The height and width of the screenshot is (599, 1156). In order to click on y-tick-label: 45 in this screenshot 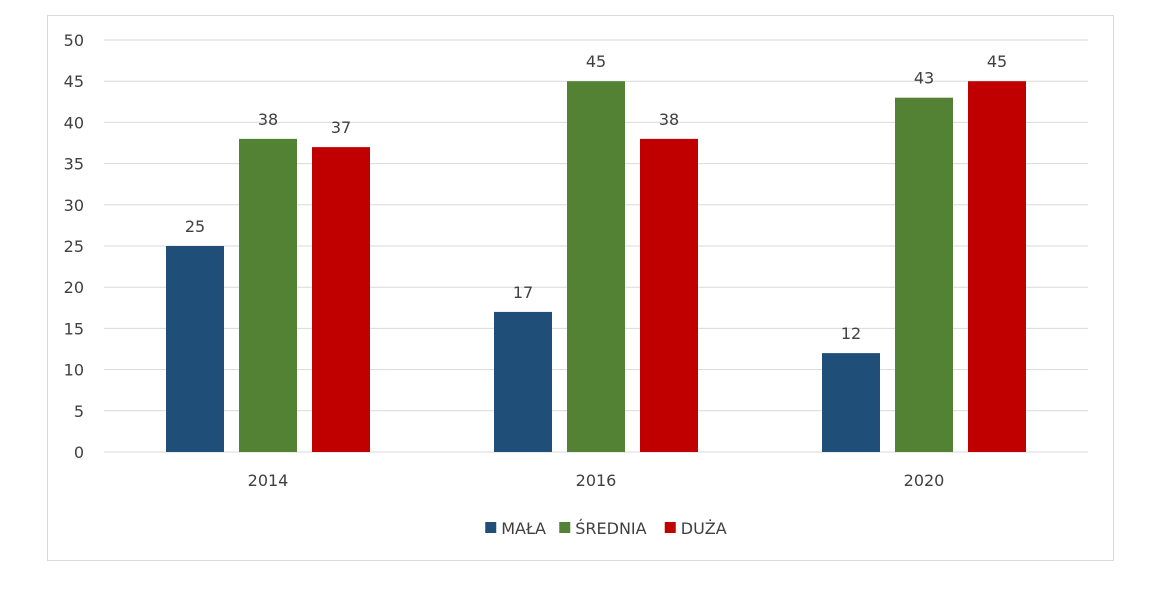, I will do `click(74, 81)`.